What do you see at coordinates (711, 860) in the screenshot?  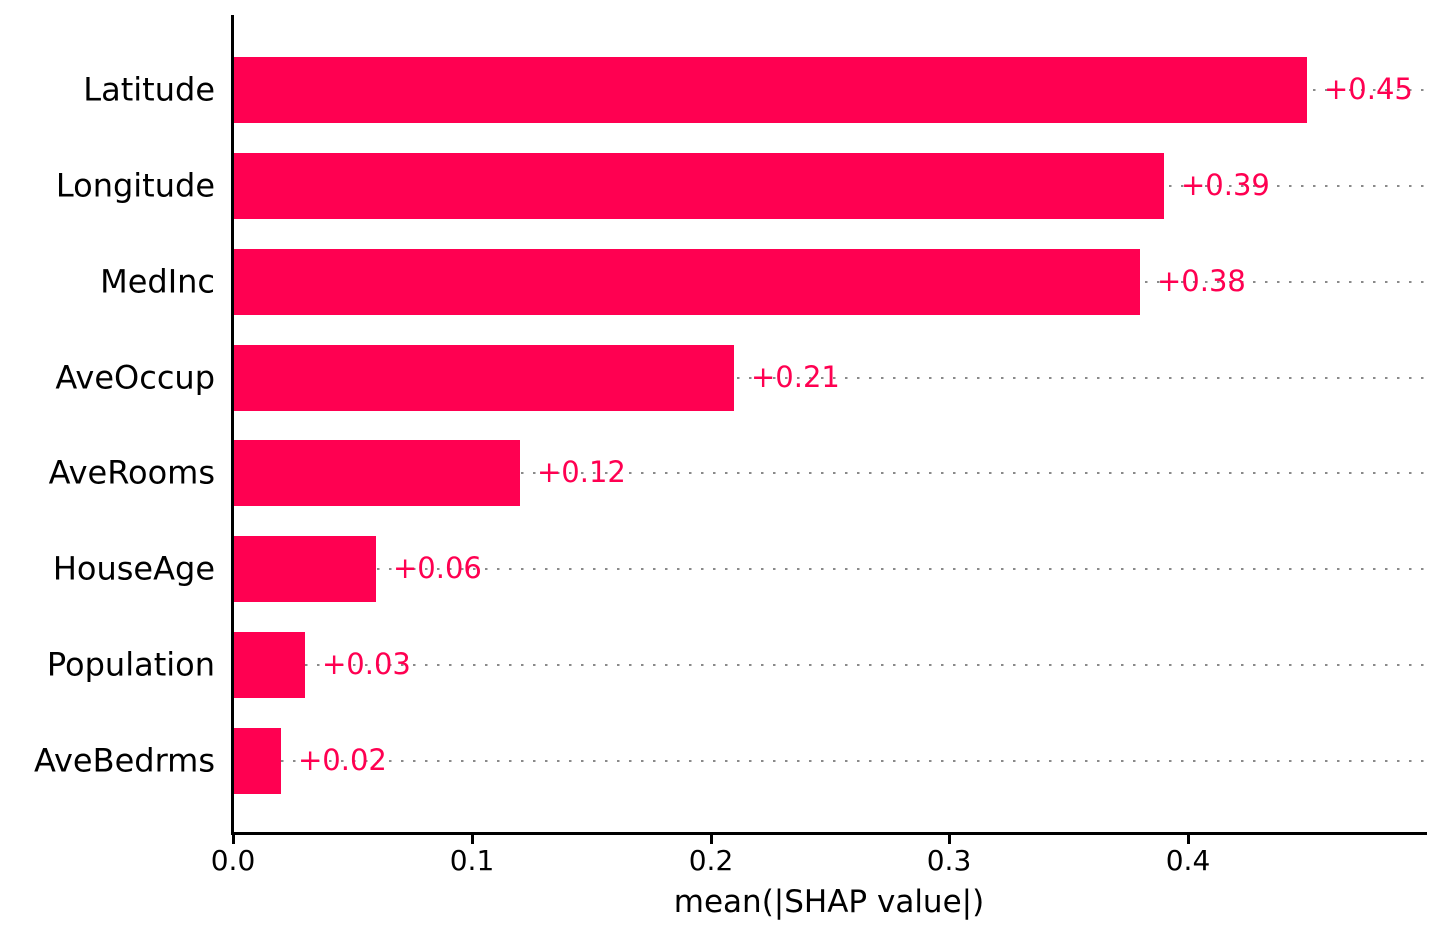 I see `x-tick-label: 0.2` at bounding box center [711, 860].